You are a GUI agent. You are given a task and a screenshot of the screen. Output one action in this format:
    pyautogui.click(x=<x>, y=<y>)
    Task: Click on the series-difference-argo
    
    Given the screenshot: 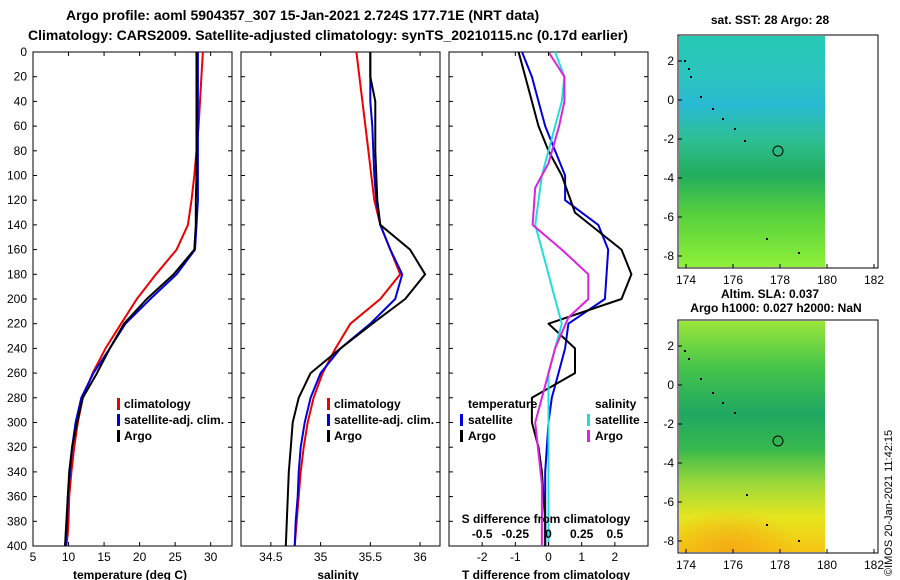 What is the action you would take?
    pyautogui.click(x=560, y=298)
    